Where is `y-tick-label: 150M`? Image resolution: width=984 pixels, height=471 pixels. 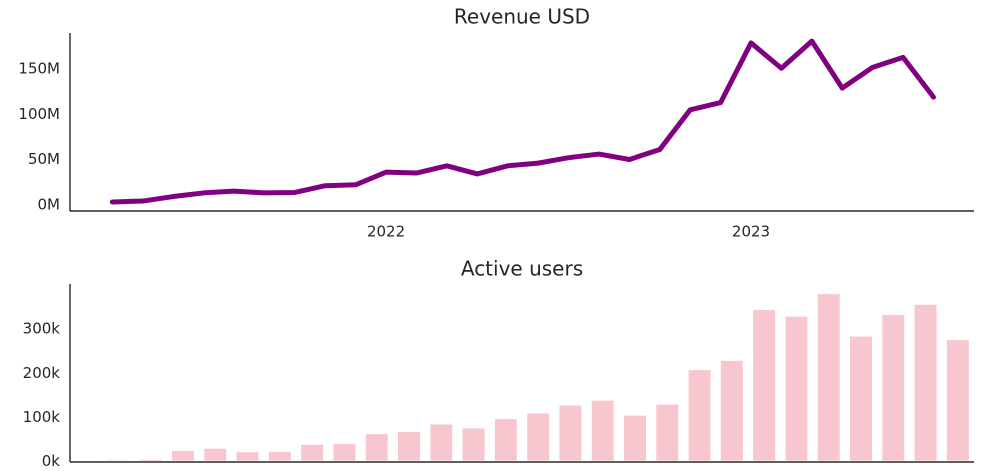 y-tick-label: 150M is located at coordinates (39, 69).